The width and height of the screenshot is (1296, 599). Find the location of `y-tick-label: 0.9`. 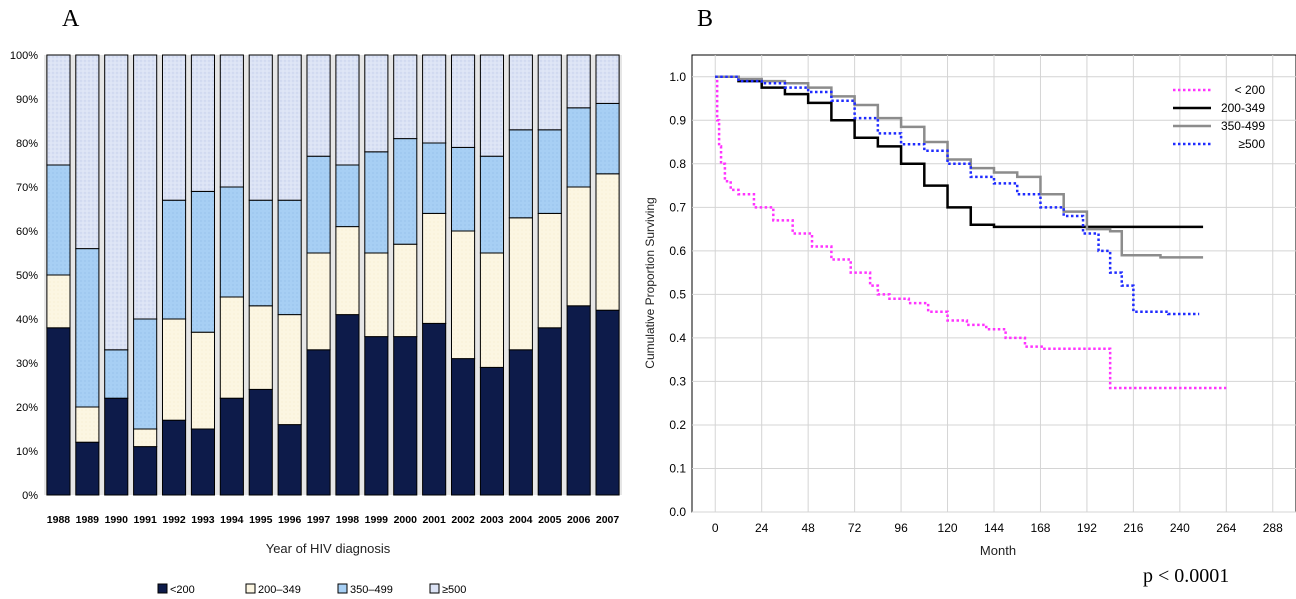

y-tick-label: 0.9 is located at coordinates (677, 120).